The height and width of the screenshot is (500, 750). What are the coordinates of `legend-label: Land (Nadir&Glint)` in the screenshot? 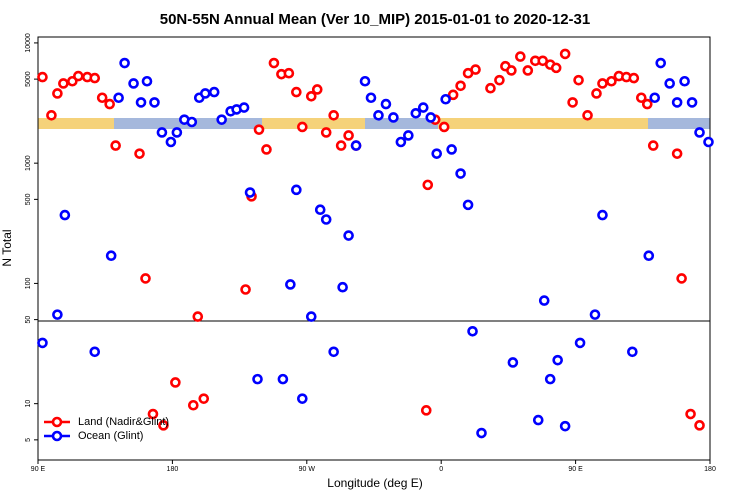 It's located at (123, 422).